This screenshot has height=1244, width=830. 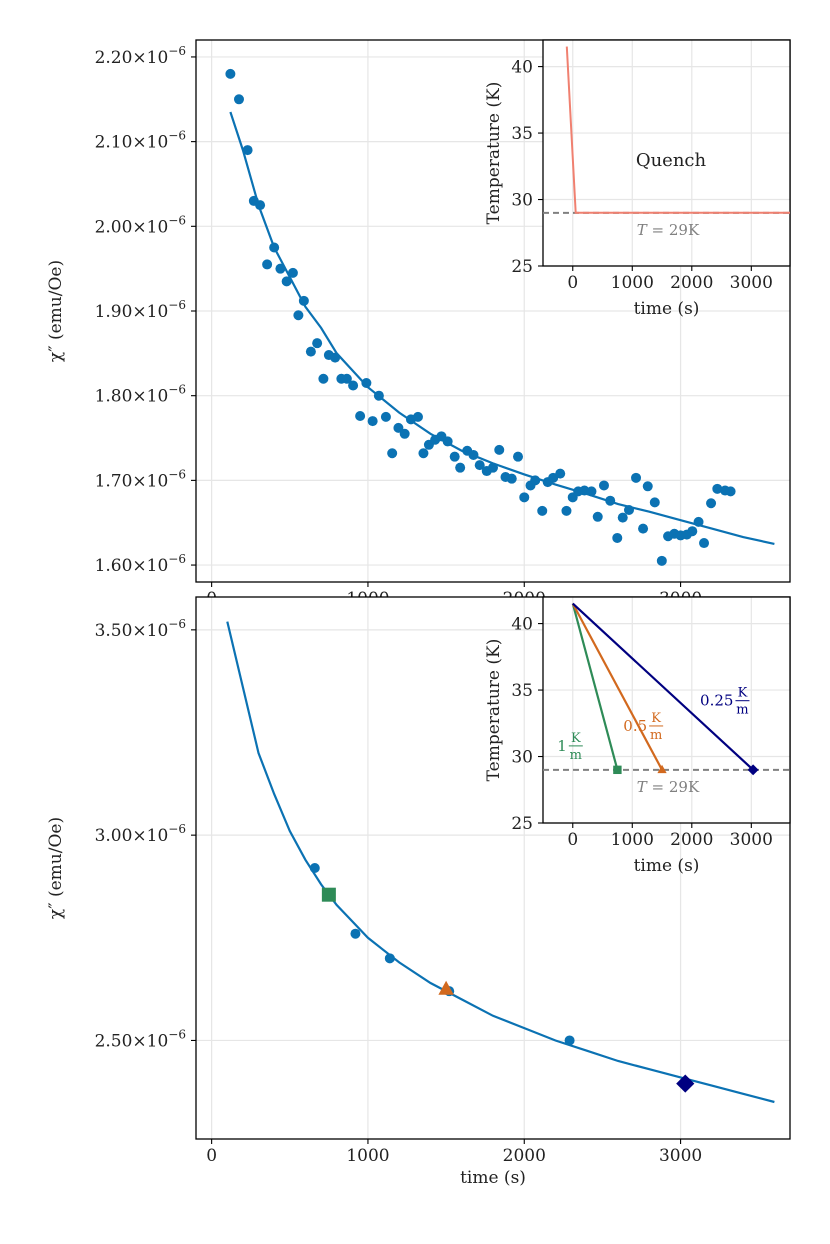 I want to click on quench-annotation: Quench, so click(x=671, y=160).